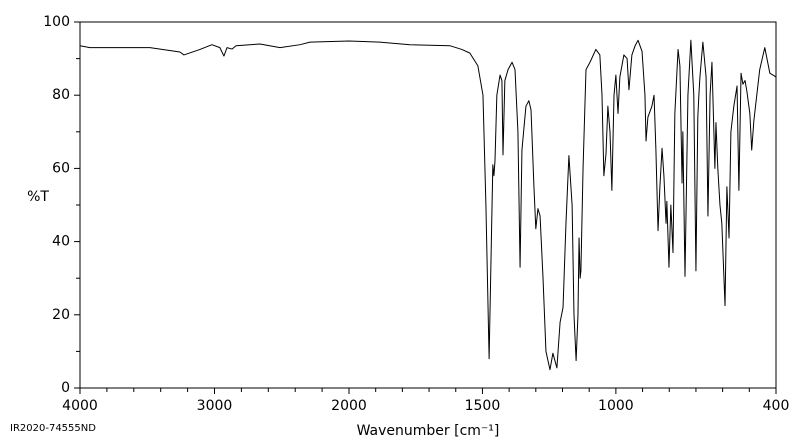 The height and width of the screenshot is (441, 800). I want to click on y-tick-label: 40, so click(61, 242).